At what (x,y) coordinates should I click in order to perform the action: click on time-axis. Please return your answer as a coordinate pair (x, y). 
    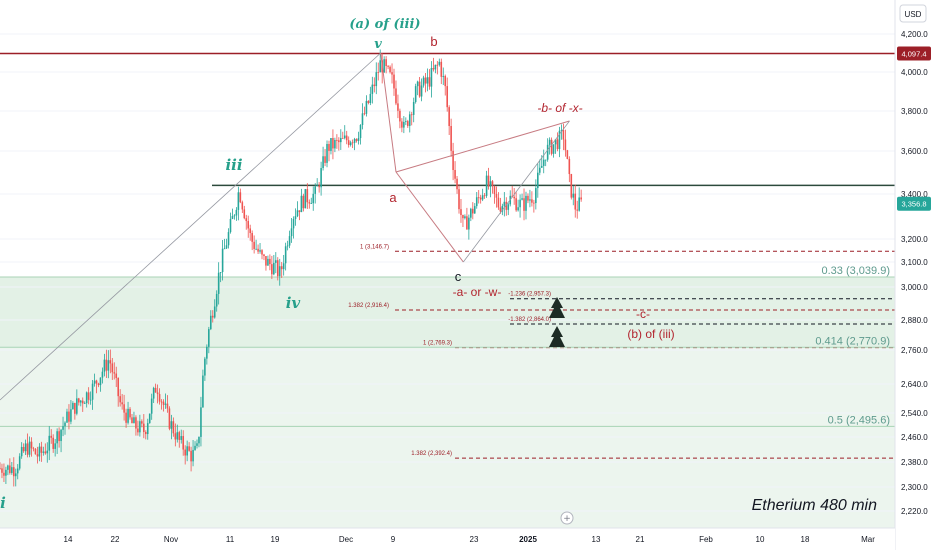
    Looking at the image, I should click on (447, 539).